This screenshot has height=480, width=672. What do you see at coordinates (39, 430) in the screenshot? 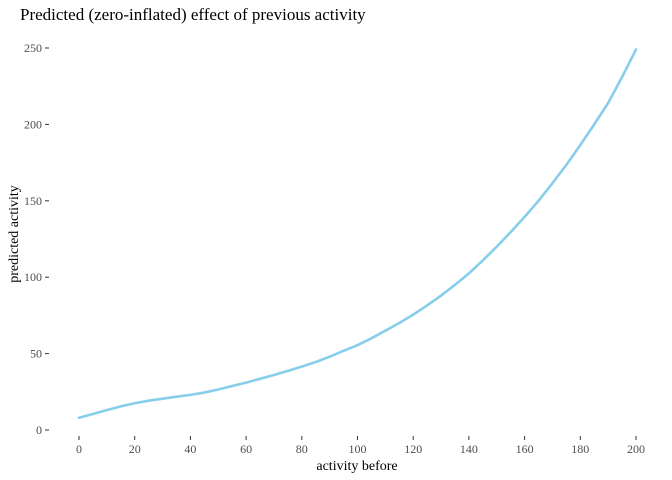
I see `y-tick-label: 0` at bounding box center [39, 430].